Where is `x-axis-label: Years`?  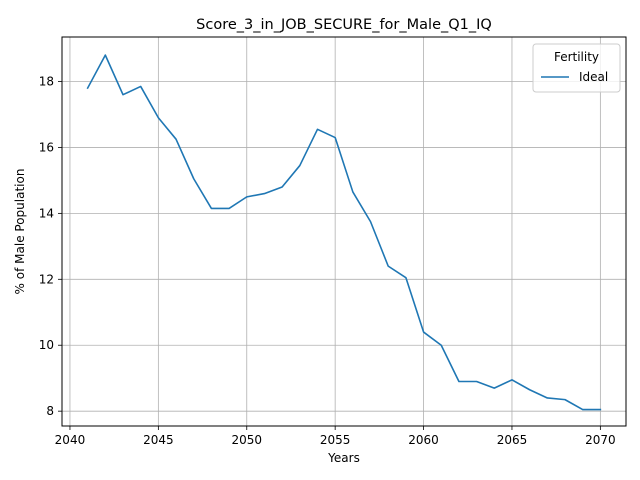 x-axis-label: Years is located at coordinates (343, 458).